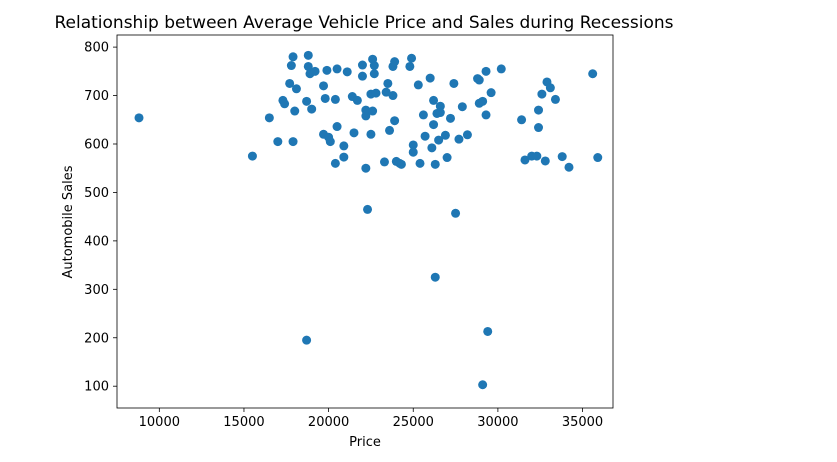 Image resolution: width=837 pixels, height=462 pixels. Describe the element at coordinates (365, 442) in the screenshot. I see `x-axis-label: Price` at that location.